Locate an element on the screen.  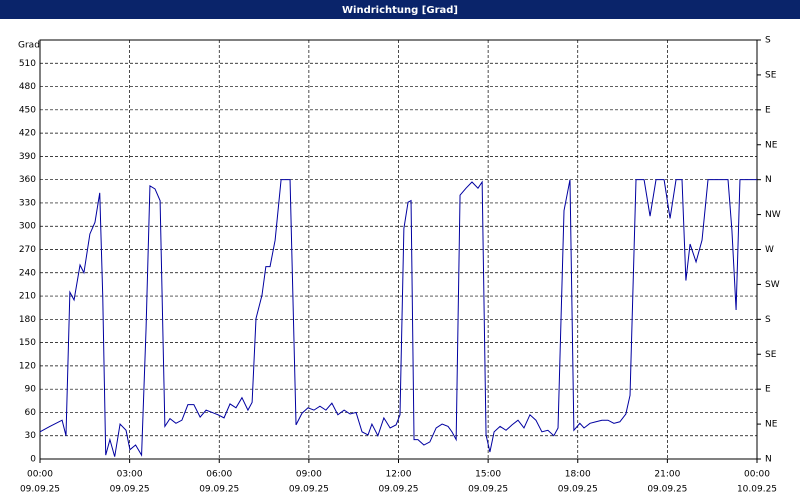
y-tick-label: 60 is located at coordinates (31, 413).